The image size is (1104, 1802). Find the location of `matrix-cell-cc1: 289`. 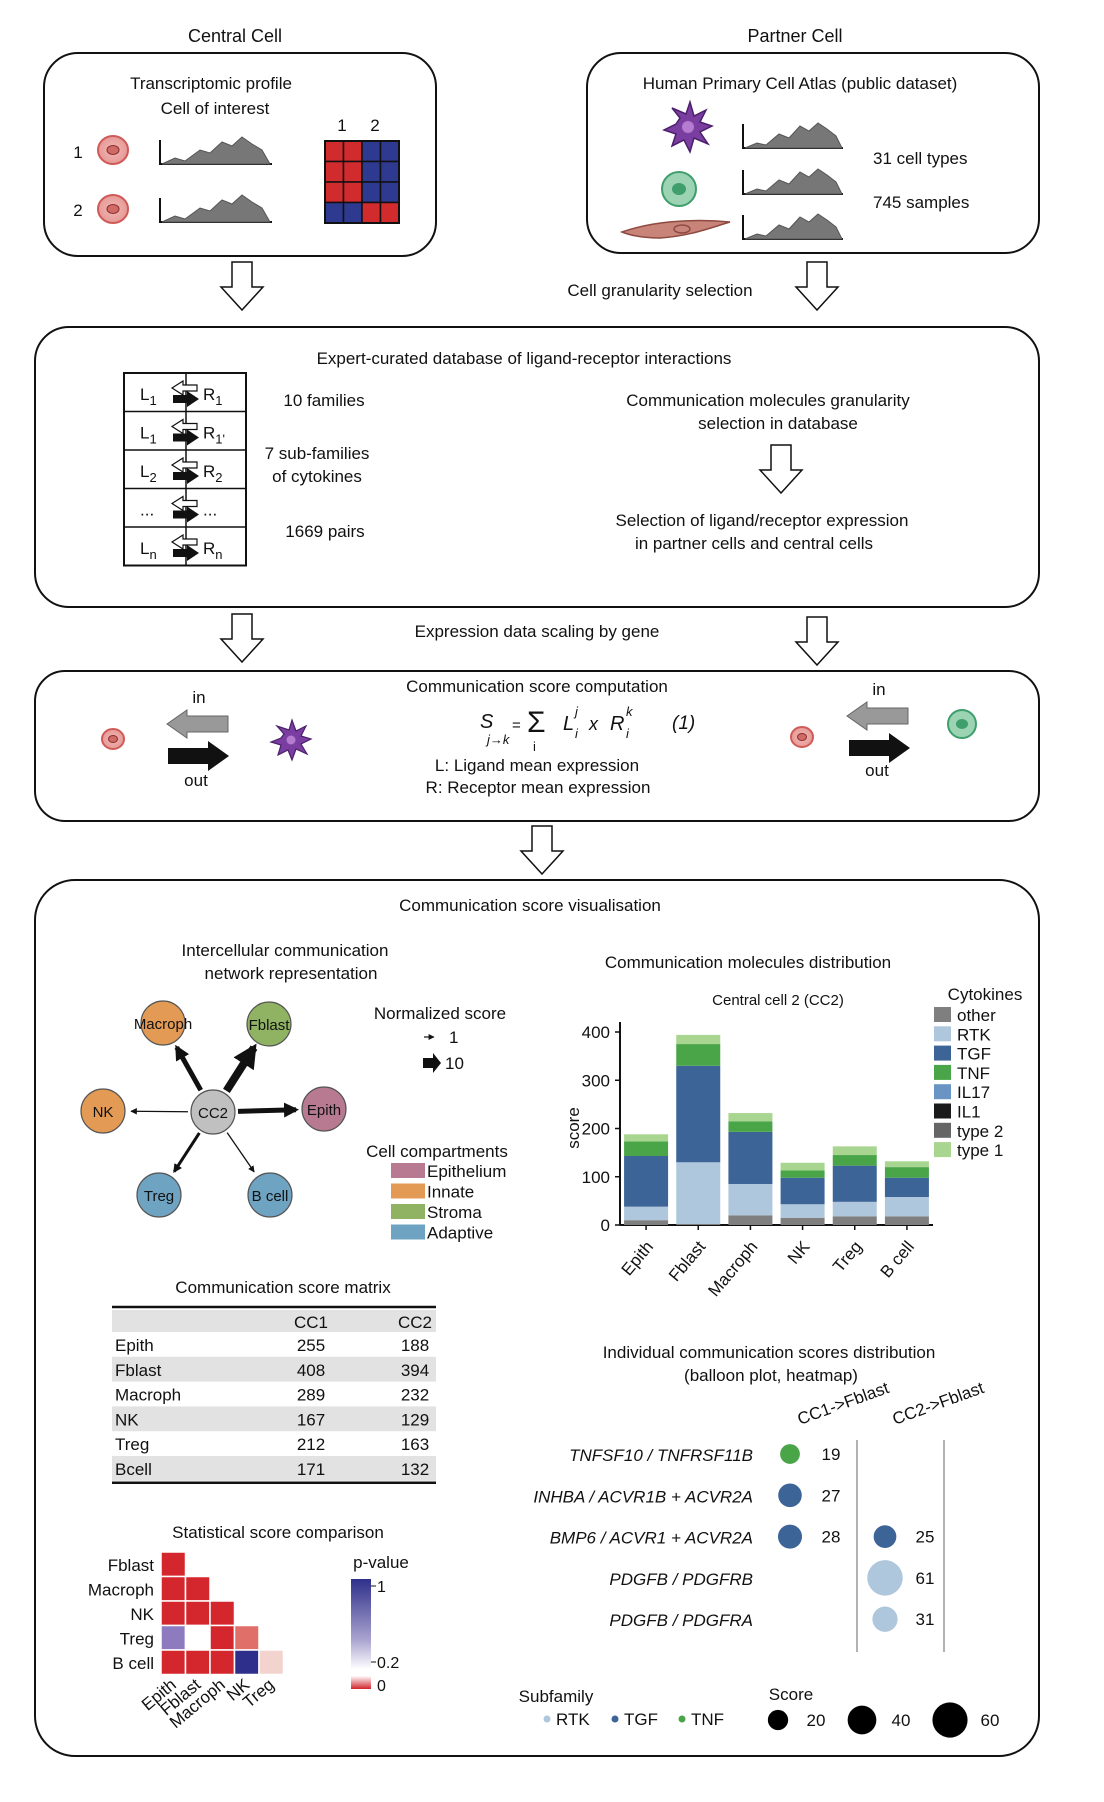

matrix-cell-cc1: 289 is located at coordinates (311, 1395).